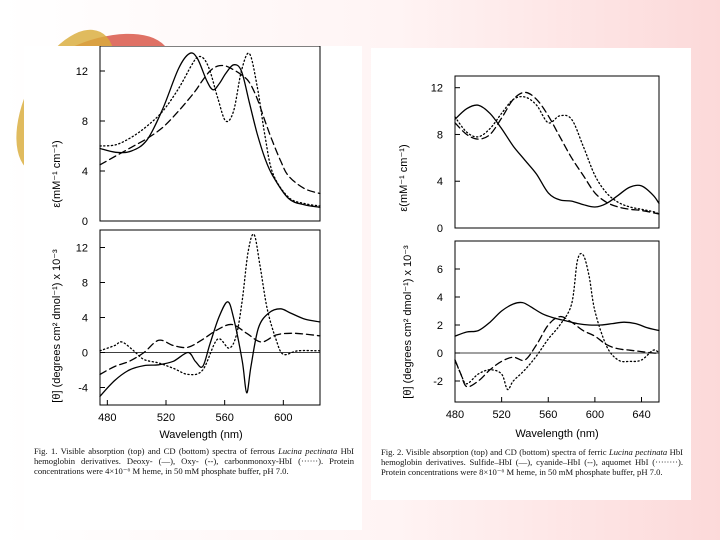 Image resolution: width=720 pixels, height=540 pixels. What do you see at coordinates (57, 173) in the screenshot?
I see `fig1-top-ylabel: ε(mM⁻¹ cm⁻¹)` at bounding box center [57, 173].